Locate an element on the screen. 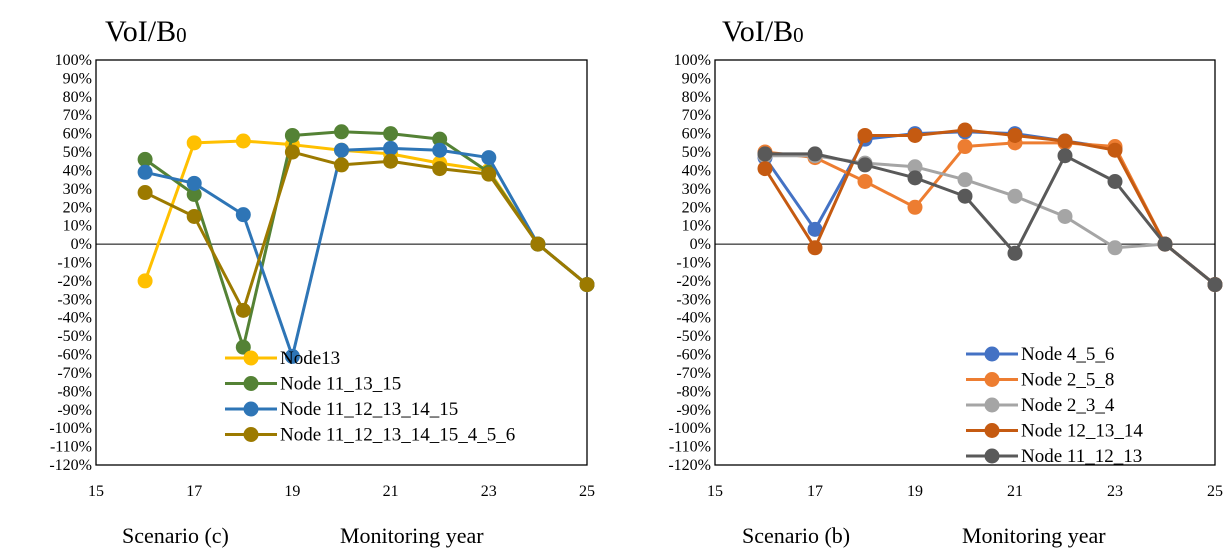  legend-label: Node 11_12_13_14_15 is located at coordinates (369, 409).